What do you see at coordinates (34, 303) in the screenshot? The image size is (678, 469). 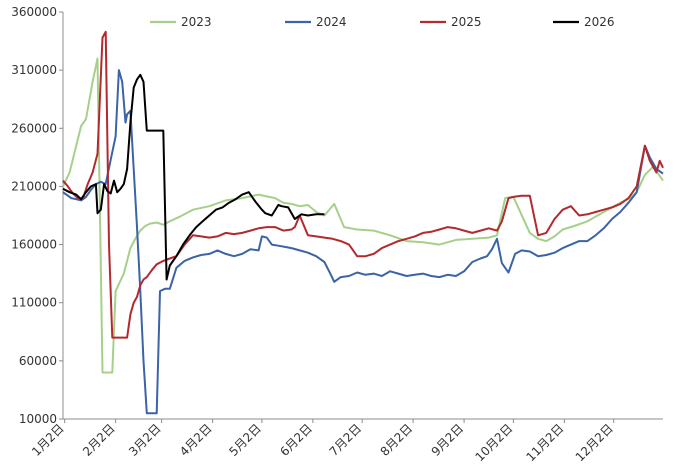 I see `y-tick-label: 110000` at bounding box center [34, 303].